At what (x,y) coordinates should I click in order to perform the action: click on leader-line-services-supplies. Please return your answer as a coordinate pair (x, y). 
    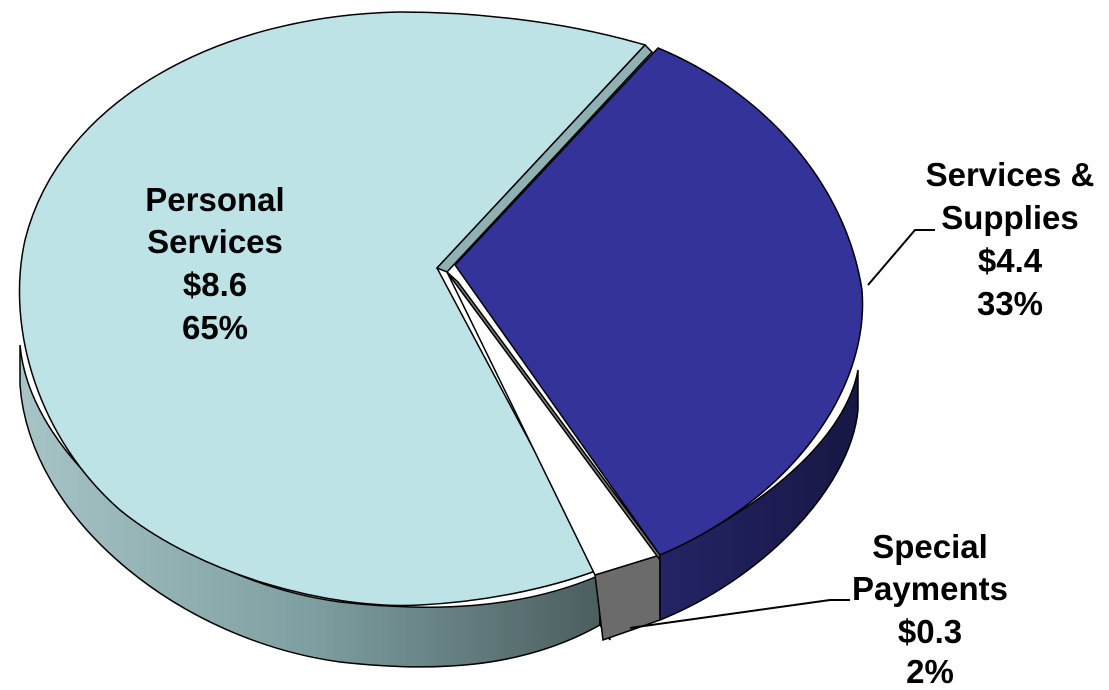
    Looking at the image, I should click on (901, 257).